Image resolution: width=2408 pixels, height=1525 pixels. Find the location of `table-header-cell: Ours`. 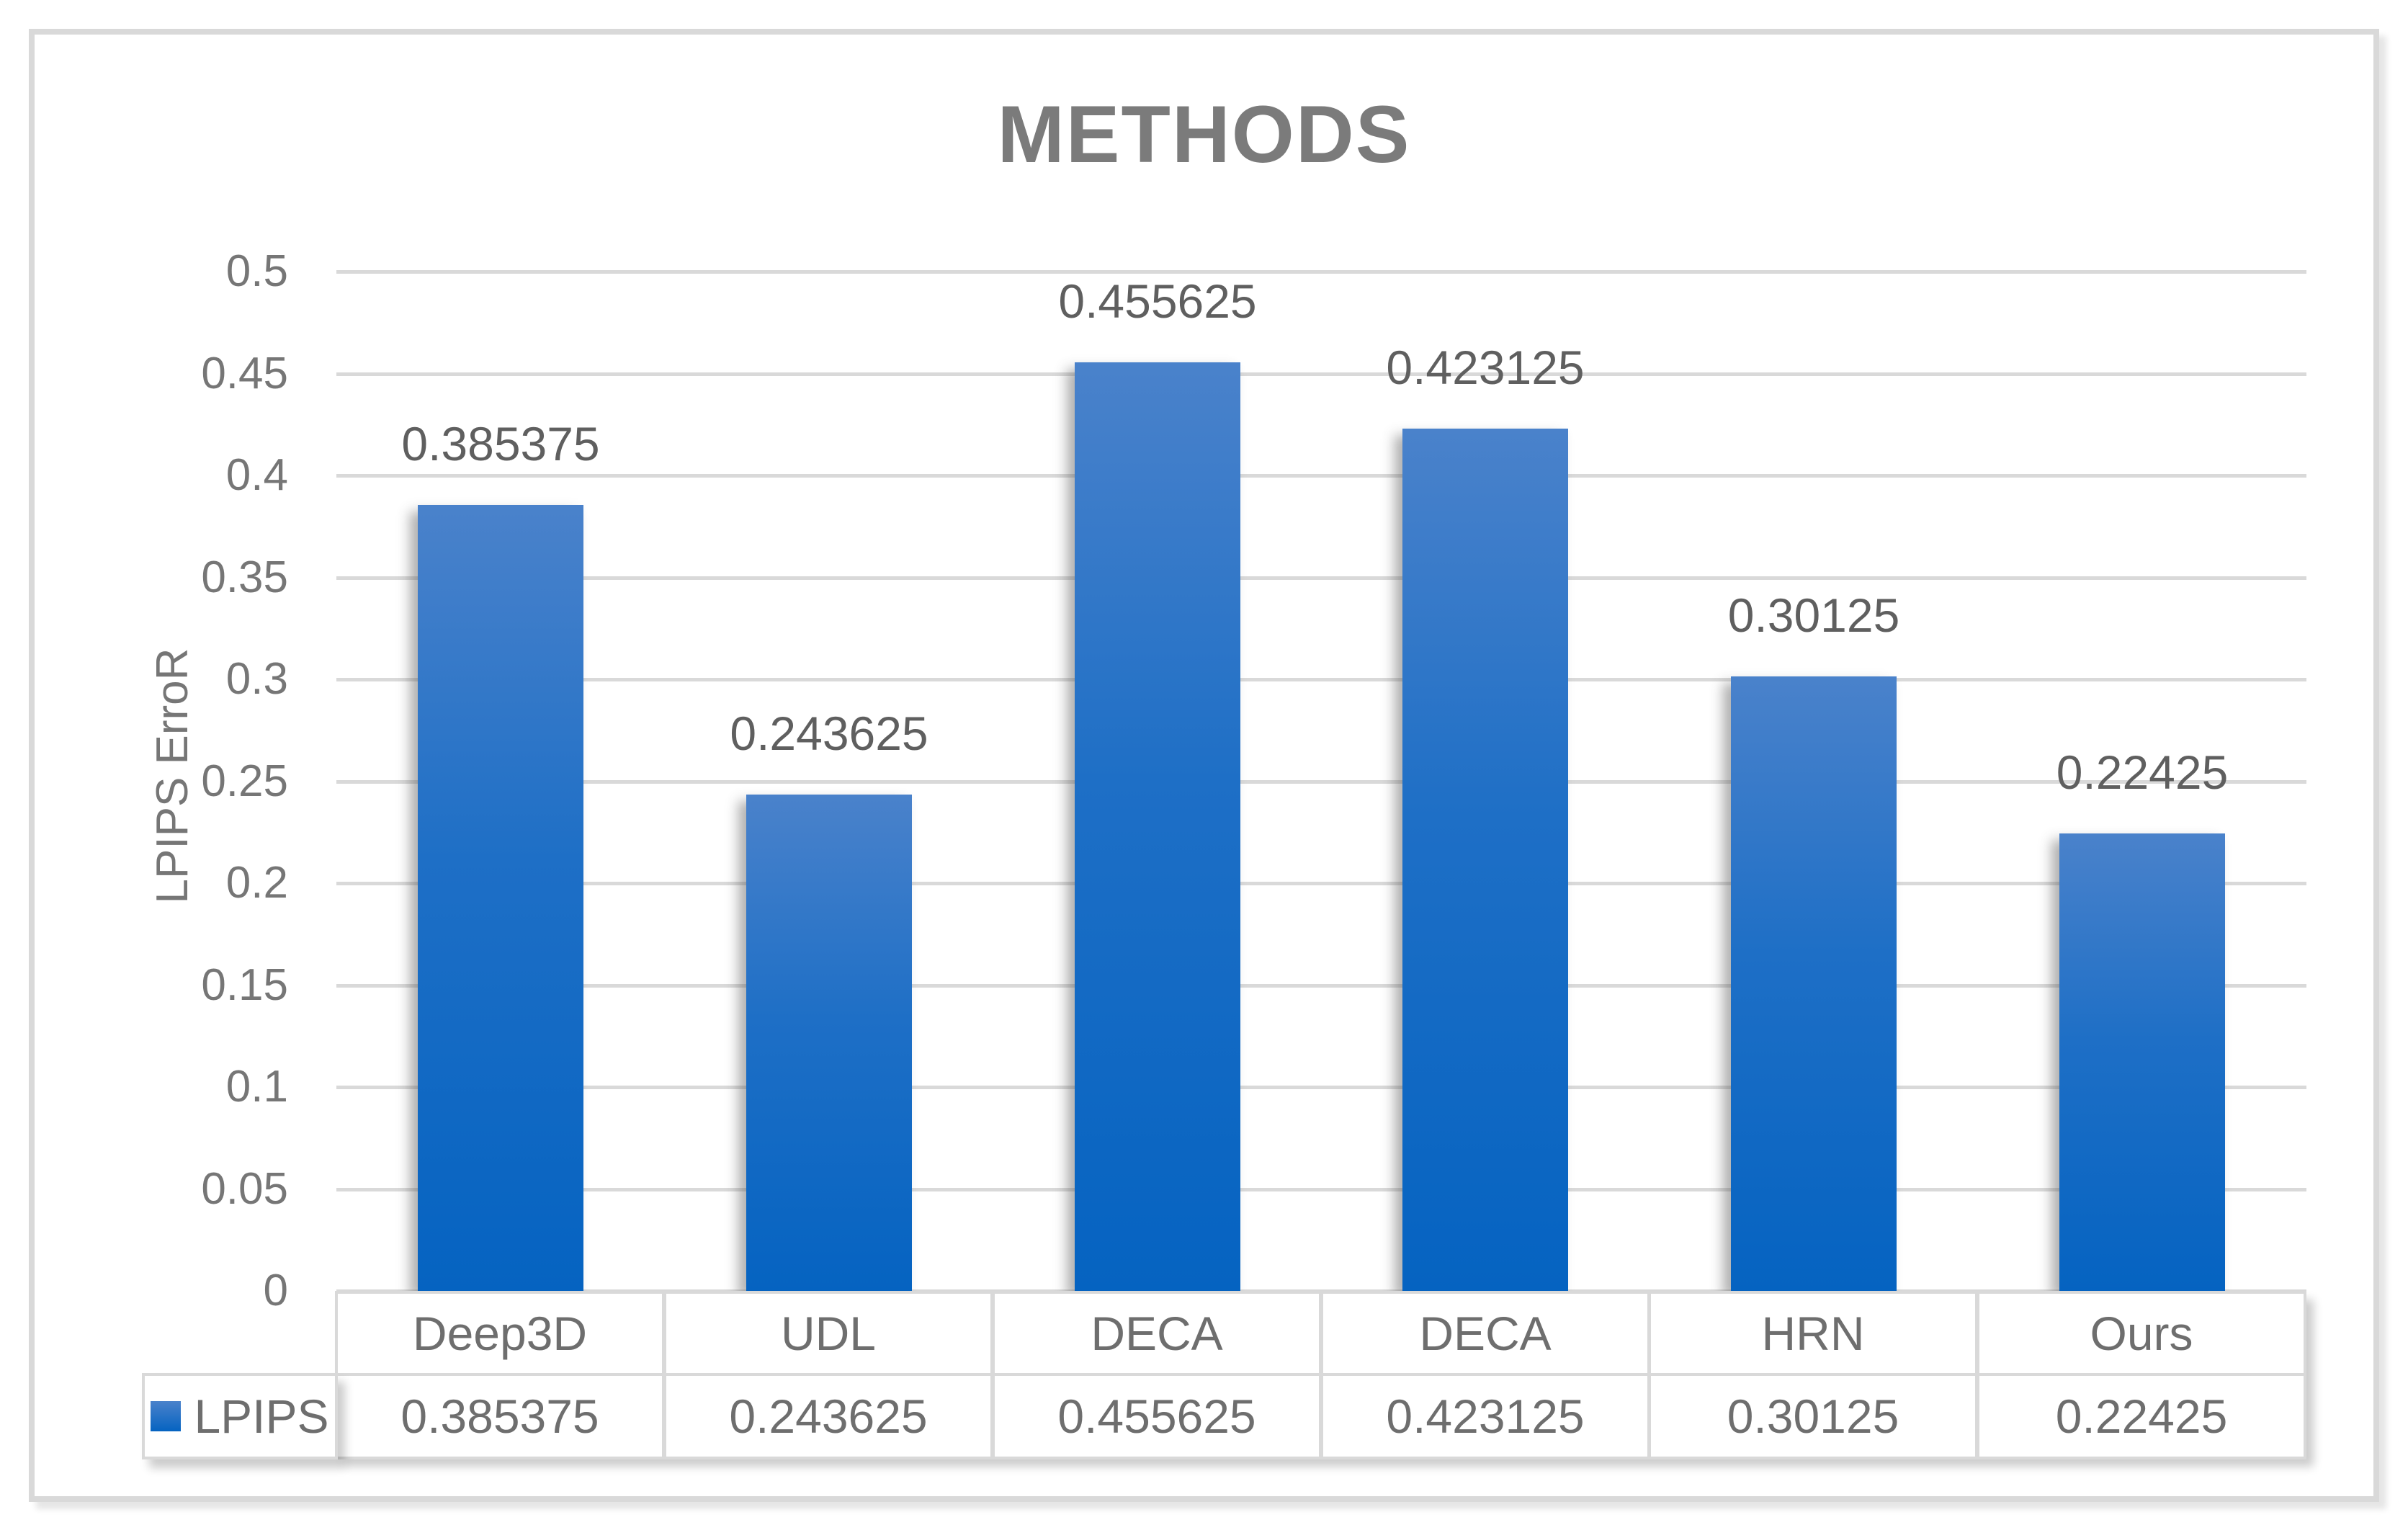

table-header-cell: Ours is located at coordinates (2141, 1333).